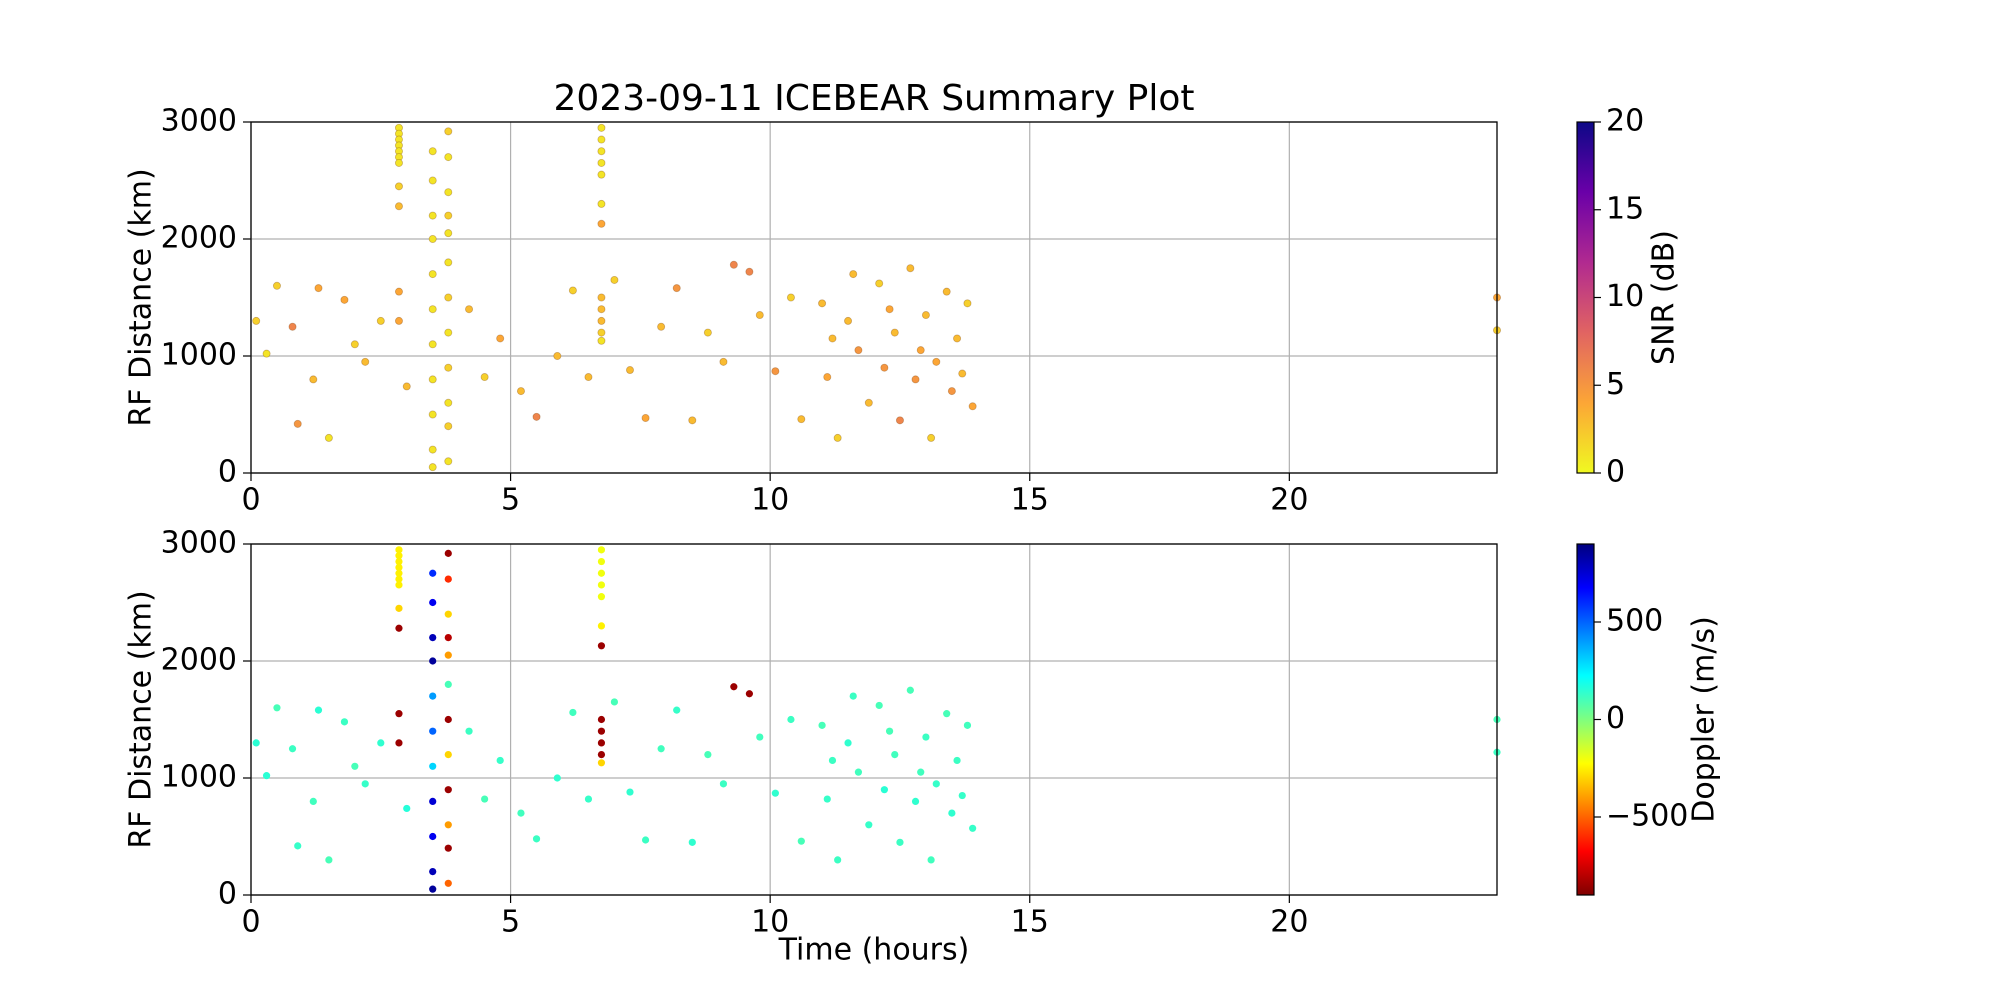 This screenshot has height=1000, width=2000. What do you see at coordinates (770, 922) in the screenshot?
I see `x-tick-label: 10` at bounding box center [770, 922].